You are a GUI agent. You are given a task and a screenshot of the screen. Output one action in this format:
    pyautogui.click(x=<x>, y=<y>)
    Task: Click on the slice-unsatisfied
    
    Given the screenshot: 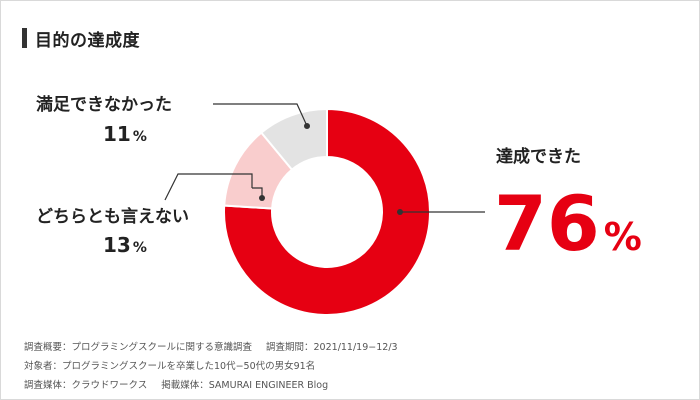 What is the action you would take?
    pyautogui.click(x=293, y=139)
    